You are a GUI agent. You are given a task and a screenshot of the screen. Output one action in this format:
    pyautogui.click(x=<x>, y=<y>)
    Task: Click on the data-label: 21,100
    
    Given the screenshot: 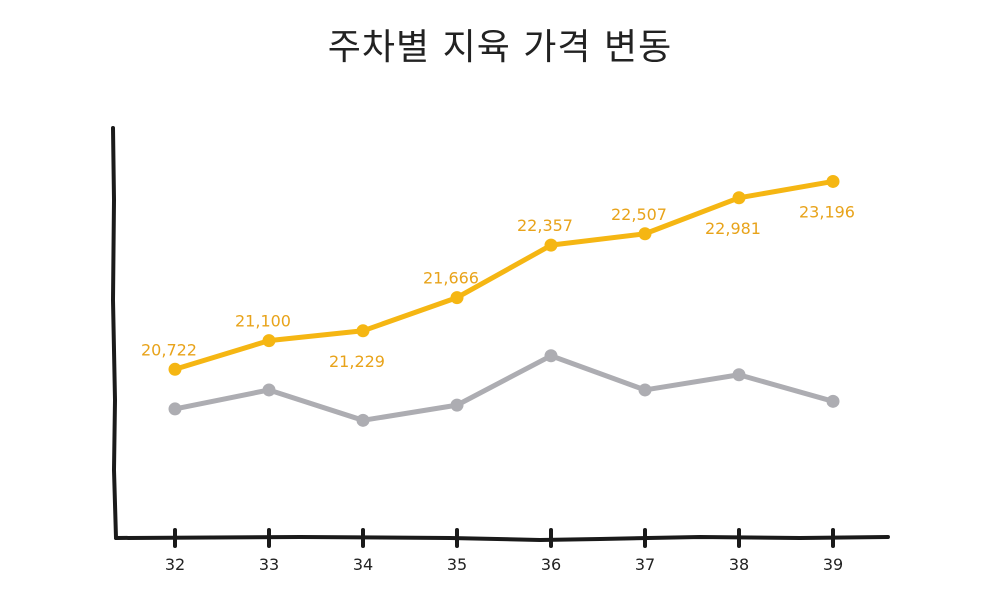 What is the action you would take?
    pyautogui.click(x=263, y=321)
    